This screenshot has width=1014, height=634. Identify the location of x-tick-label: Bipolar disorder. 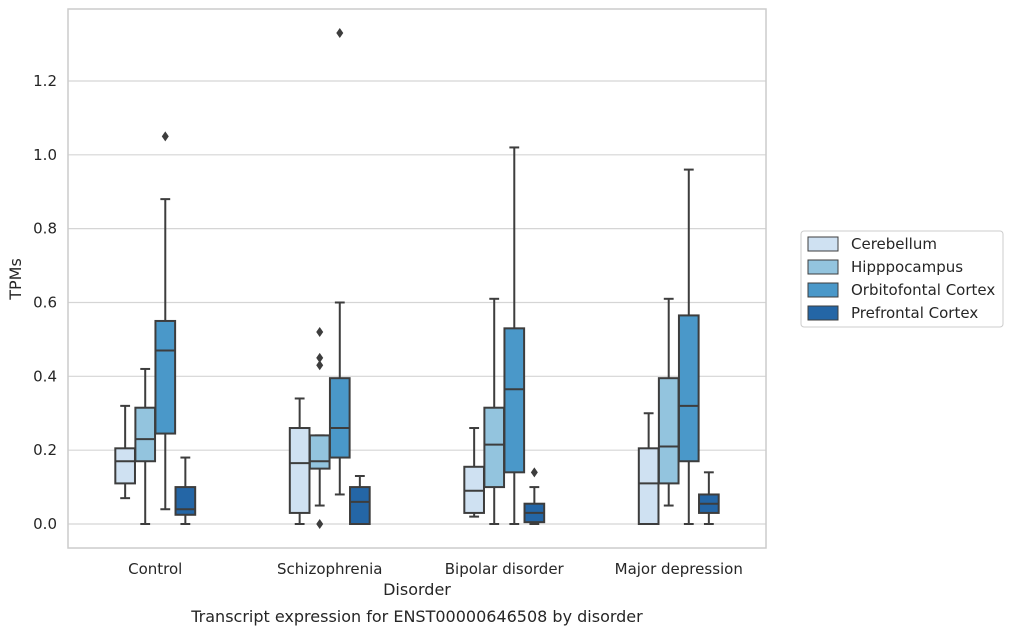
(505, 569).